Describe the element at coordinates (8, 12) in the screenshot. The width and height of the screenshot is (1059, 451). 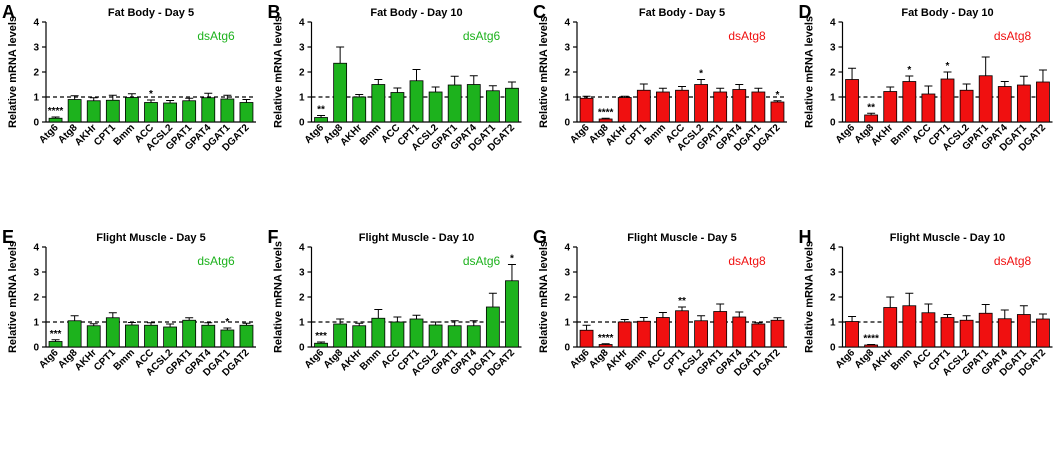
I see `panel-letter: A` at that location.